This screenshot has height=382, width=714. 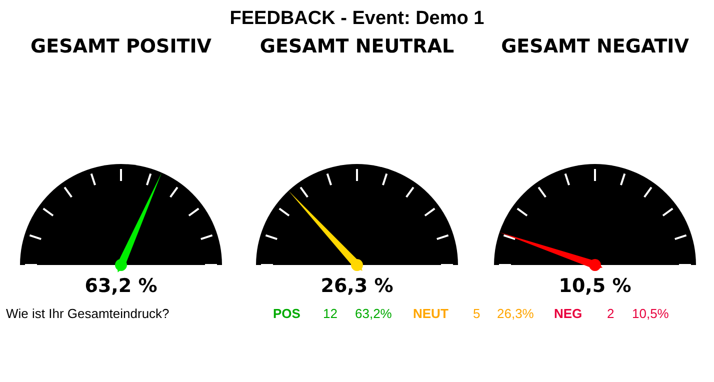 What do you see at coordinates (476, 313) in the screenshot?
I see `text: 5` at bounding box center [476, 313].